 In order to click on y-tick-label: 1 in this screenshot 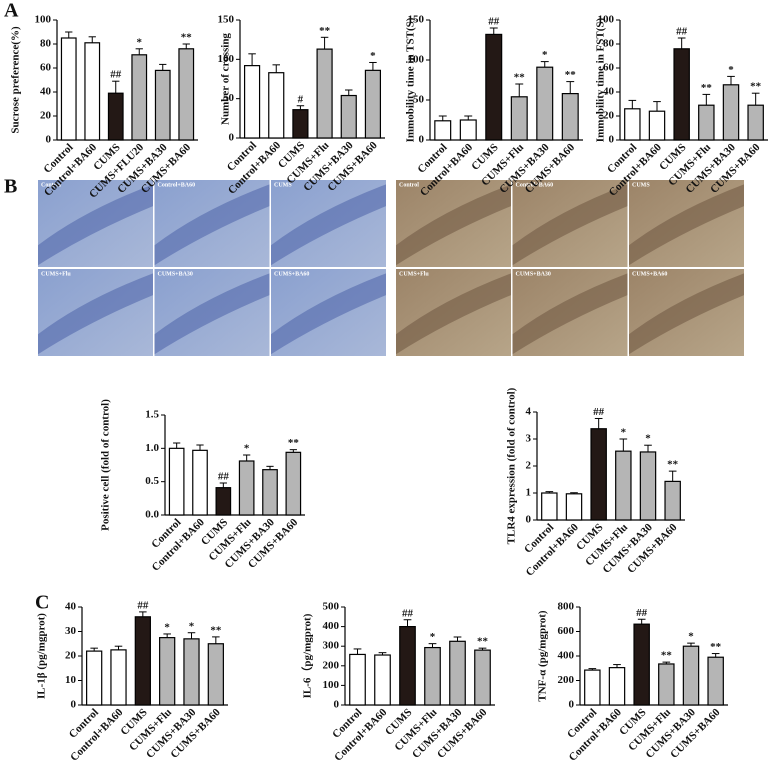, I will do `click(529, 493)`.